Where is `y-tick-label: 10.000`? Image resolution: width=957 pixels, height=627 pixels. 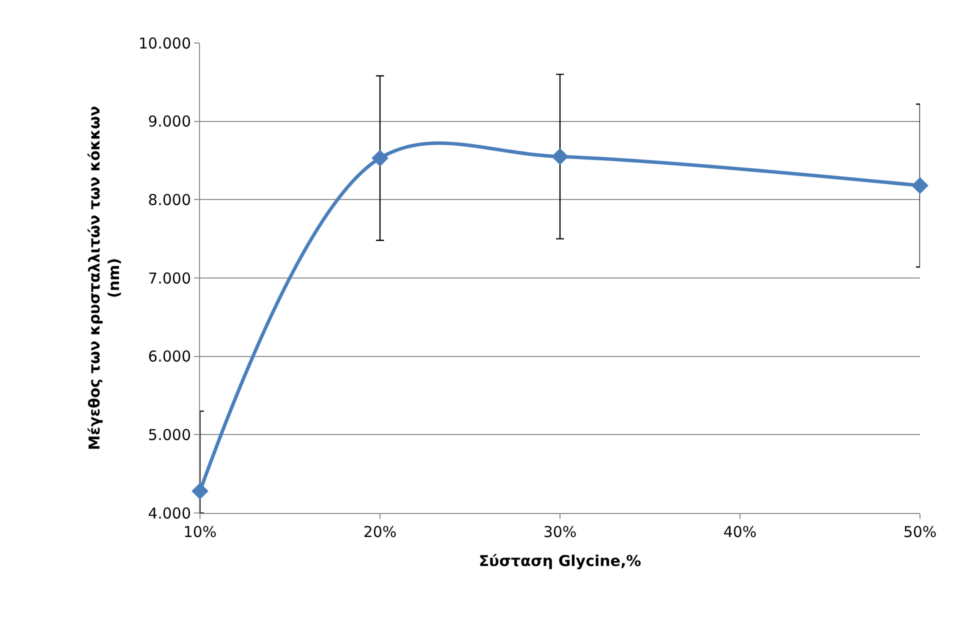
y-tick-label: 10.000 is located at coordinates (164, 43).